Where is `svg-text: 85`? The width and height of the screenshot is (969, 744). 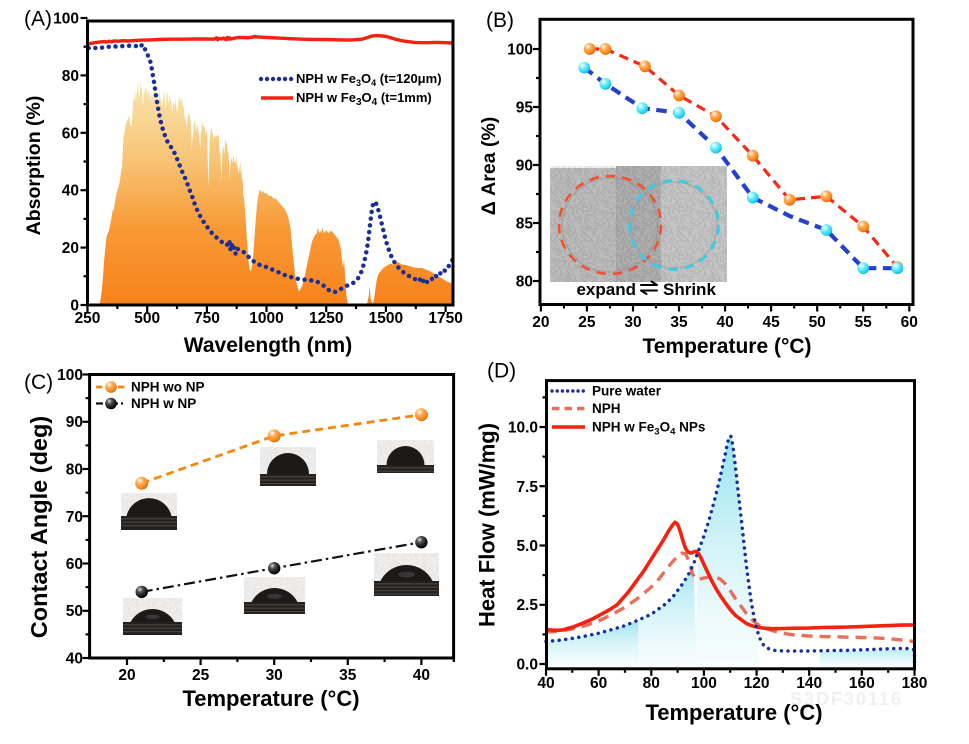
svg-text: 85 is located at coordinates (525, 224).